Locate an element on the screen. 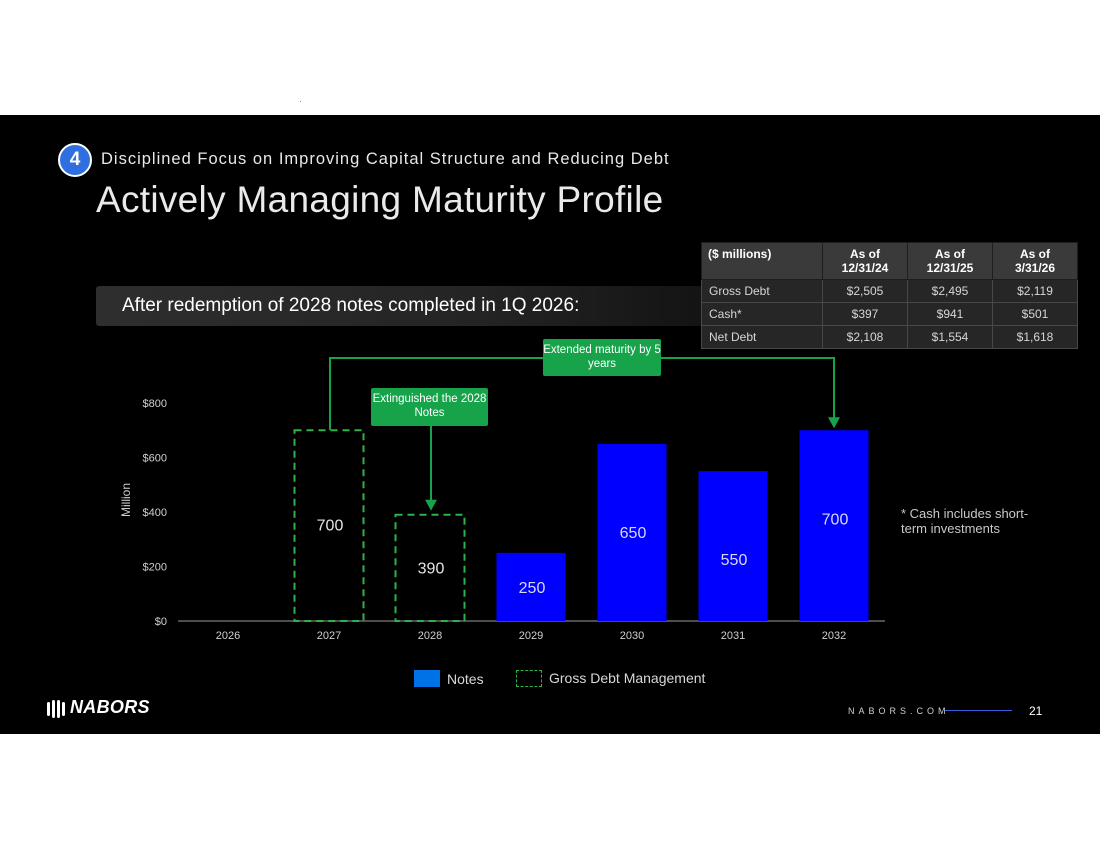  table-cell: $1,618 is located at coordinates (1035, 337).